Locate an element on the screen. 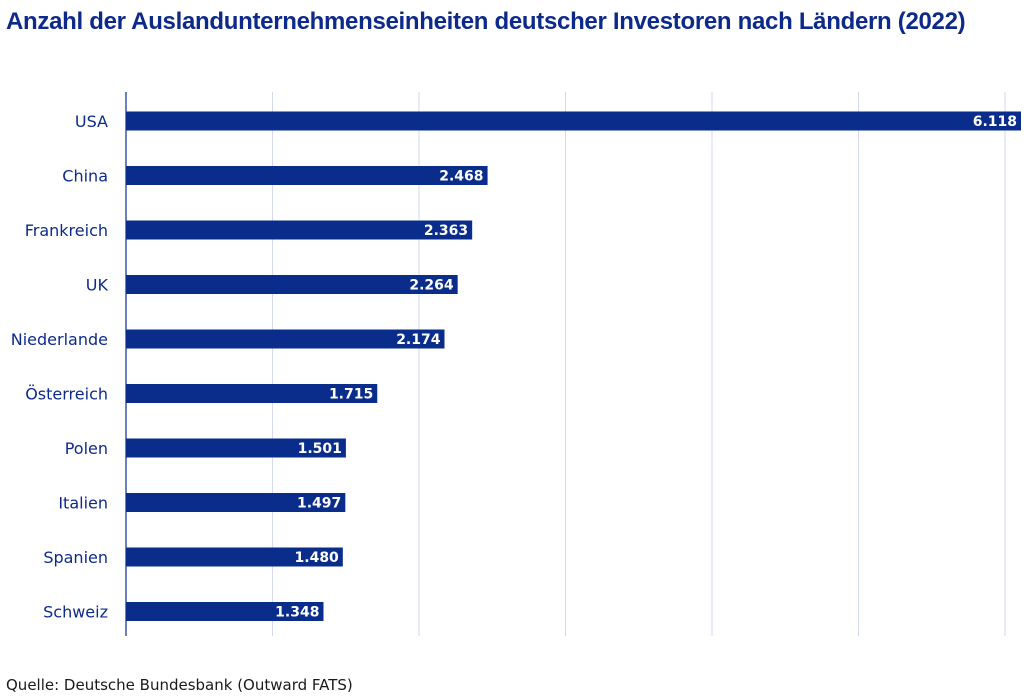  category-label: Österreich is located at coordinates (66, 394).